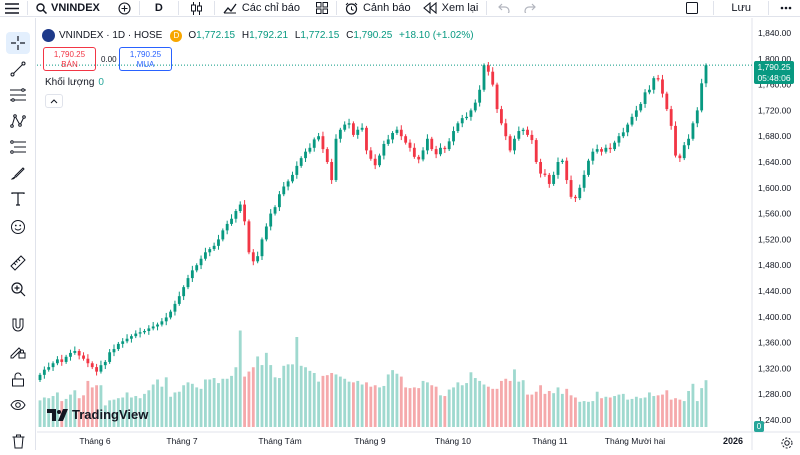 This screenshot has width=800, height=455. What do you see at coordinates (196, 8) in the screenshot?
I see `chart-type-button` at bounding box center [196, 8].